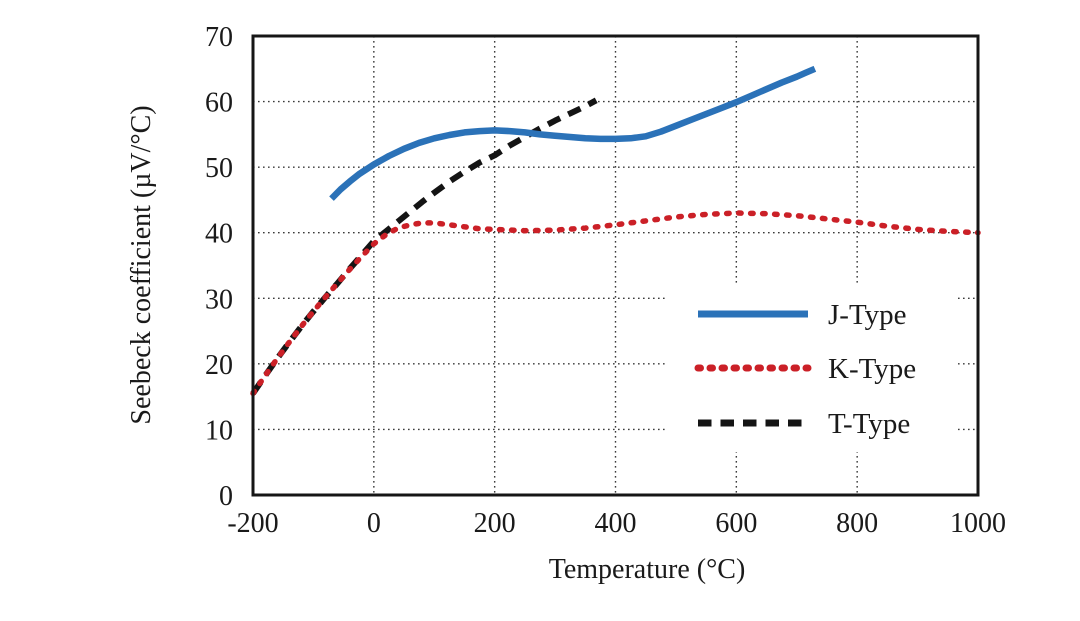 Image resolution: width=1080 pixels, height=621 pixels. Describe the element at coordinates (219, 430) in the screenshot. I see `y-tick-label-10: 10` at that location.